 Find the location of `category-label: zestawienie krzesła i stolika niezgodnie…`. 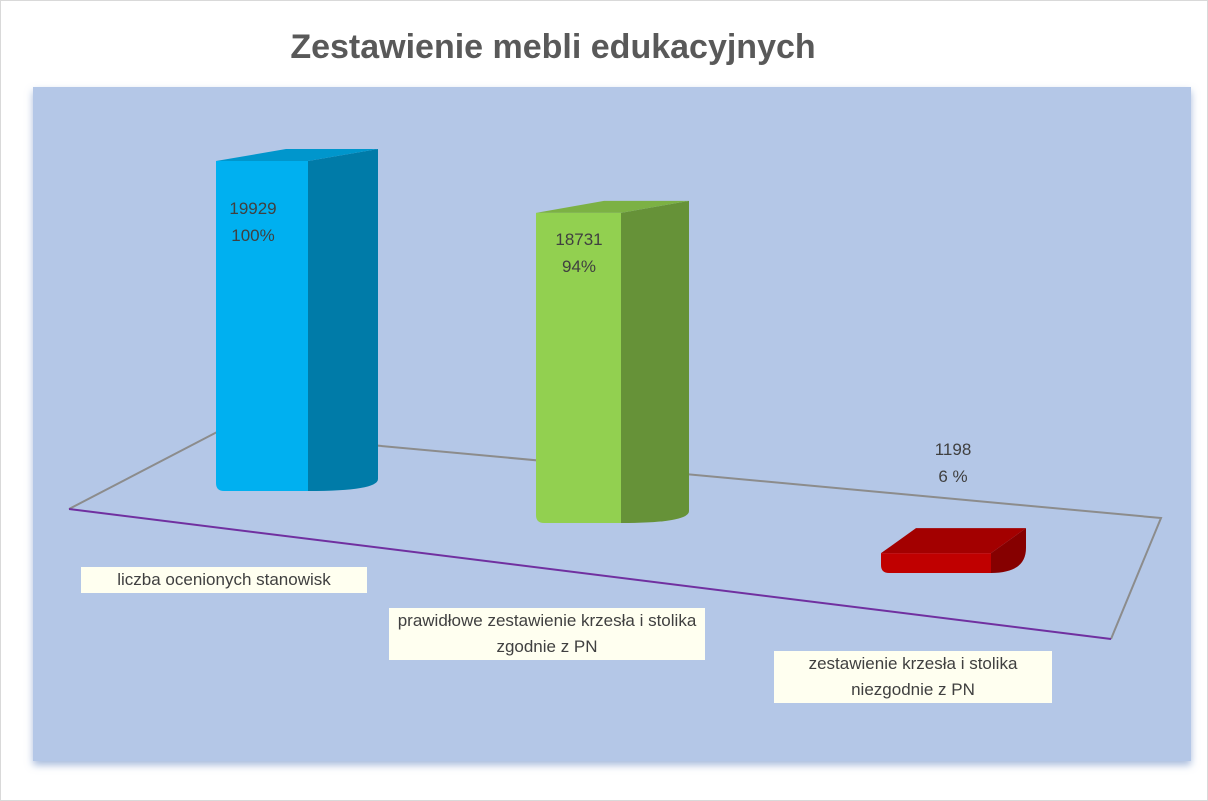

category-label: zestawienie krzesła i stolika niezgodnie… is located at coordinates (913, 677).